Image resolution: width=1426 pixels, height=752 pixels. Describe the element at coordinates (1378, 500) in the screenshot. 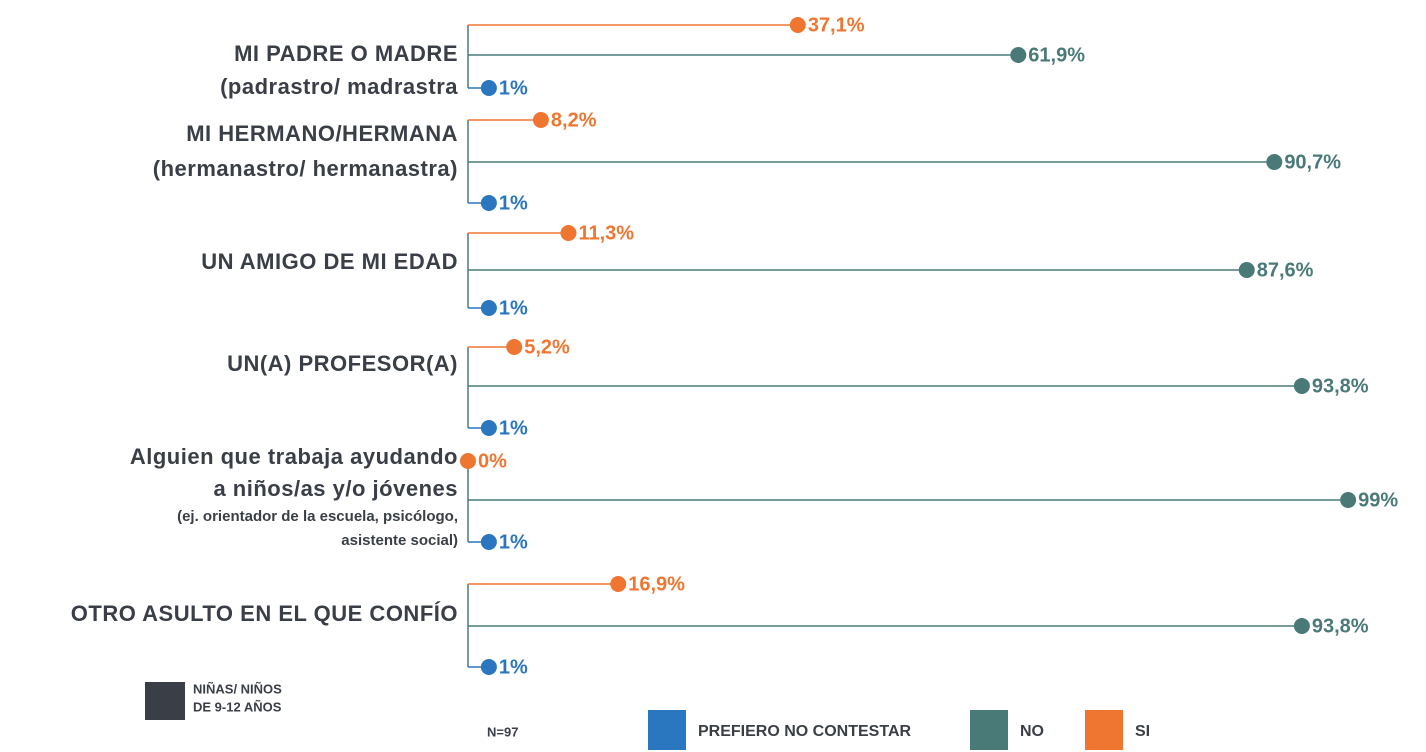

I see `value-label: 99%` at that location.